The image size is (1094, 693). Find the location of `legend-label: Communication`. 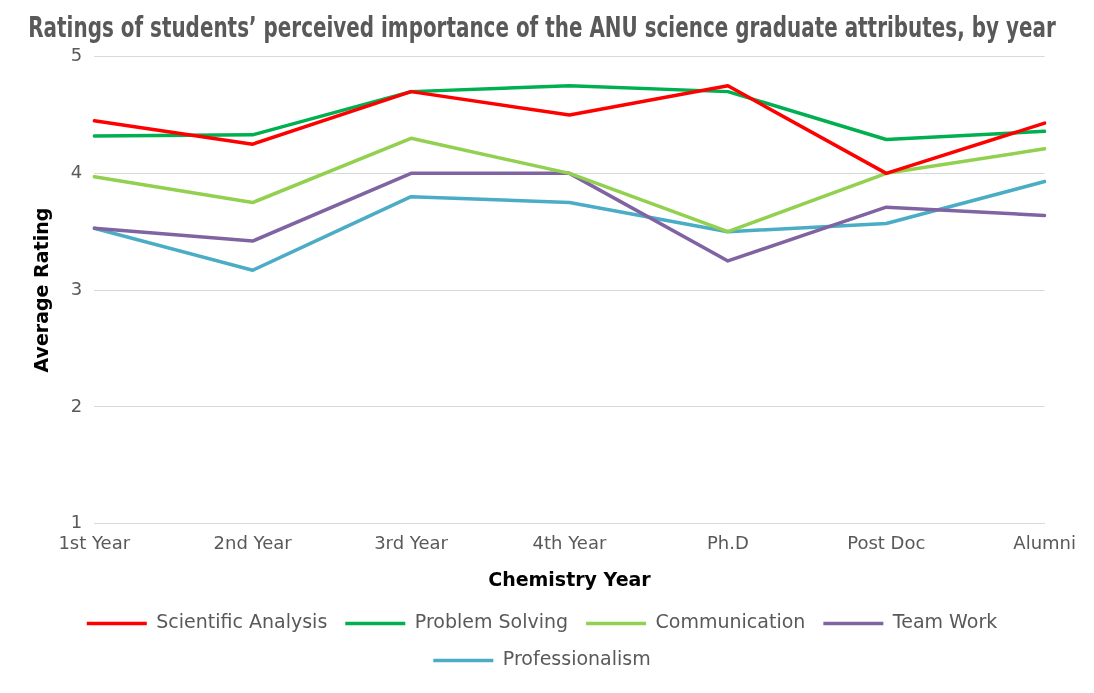

legend-label: Communication is located at coordinates (730, 621).